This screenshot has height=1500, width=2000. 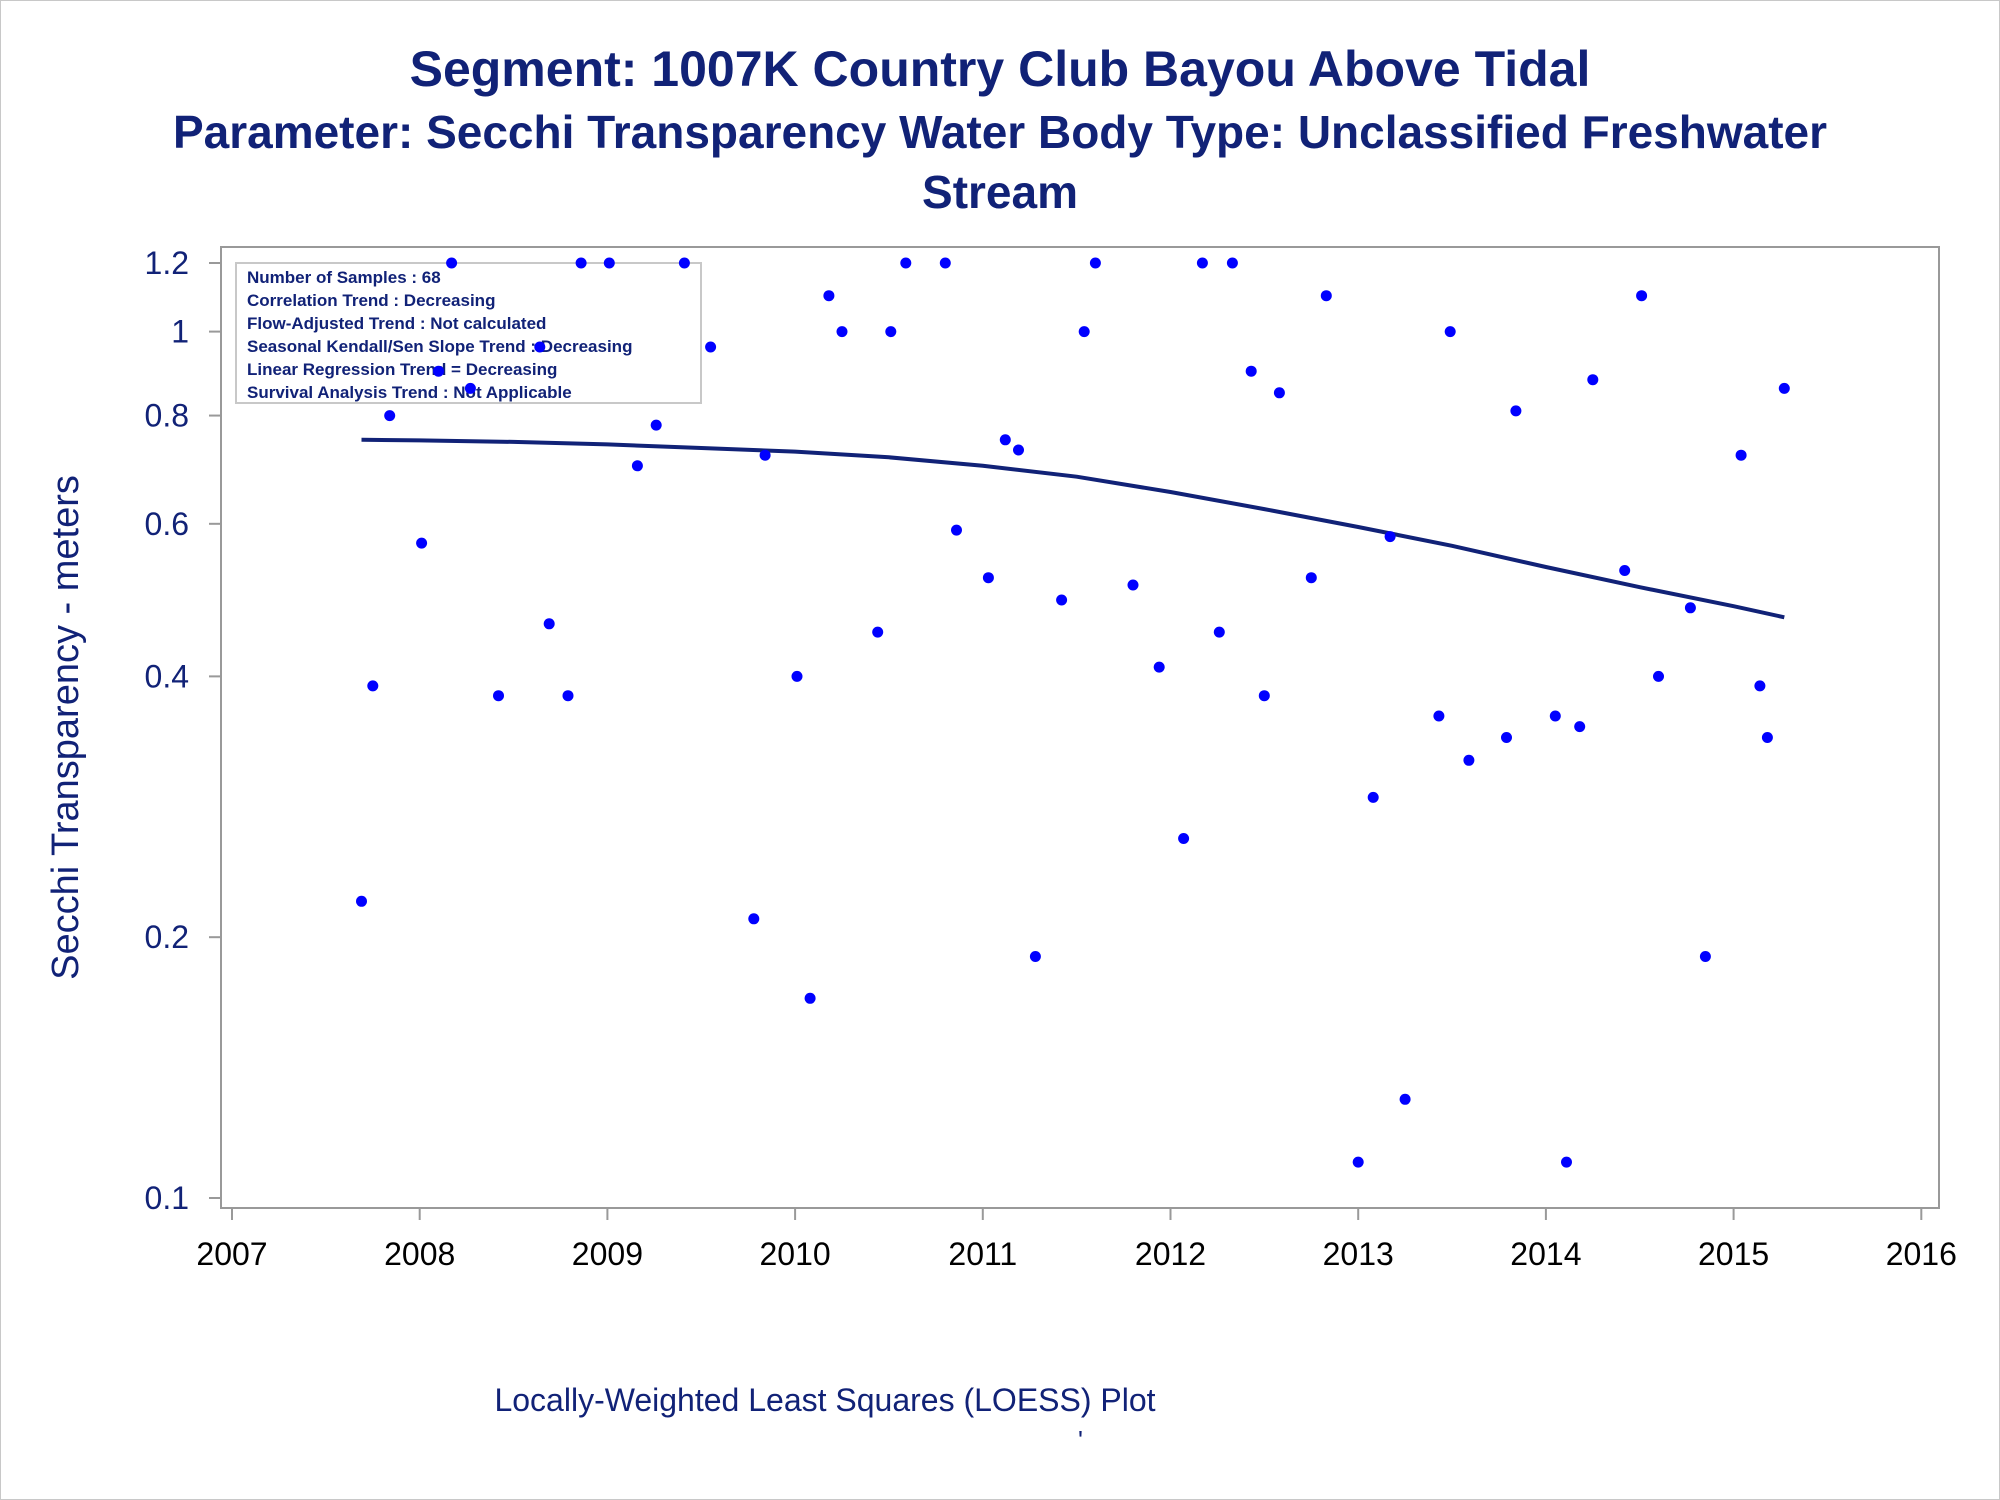 What do you see at coordinates (371, 300) in the screenshot?
I see `stats-line: Correlation Trend : Decreasing` at bounding box center [371, 300].